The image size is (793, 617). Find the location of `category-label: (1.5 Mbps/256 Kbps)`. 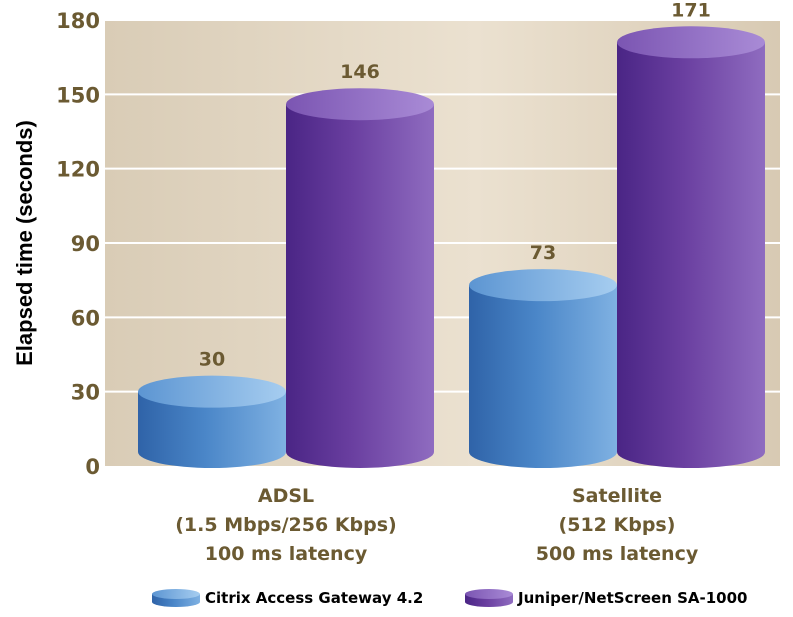

category-label: (1.5 Mbps/256 Kbps) is located at coordinates (286, 525).